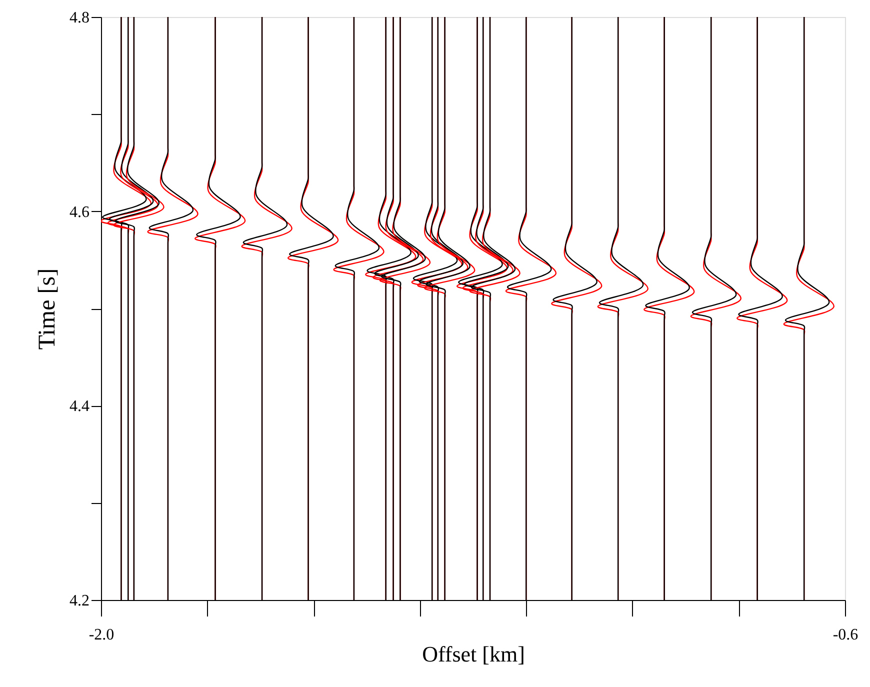 This screenshot has height=687, width=870. Describe the element at coordinates (80, 212) in the screenshot. I see `y-tick-label: 4.6` at that location.